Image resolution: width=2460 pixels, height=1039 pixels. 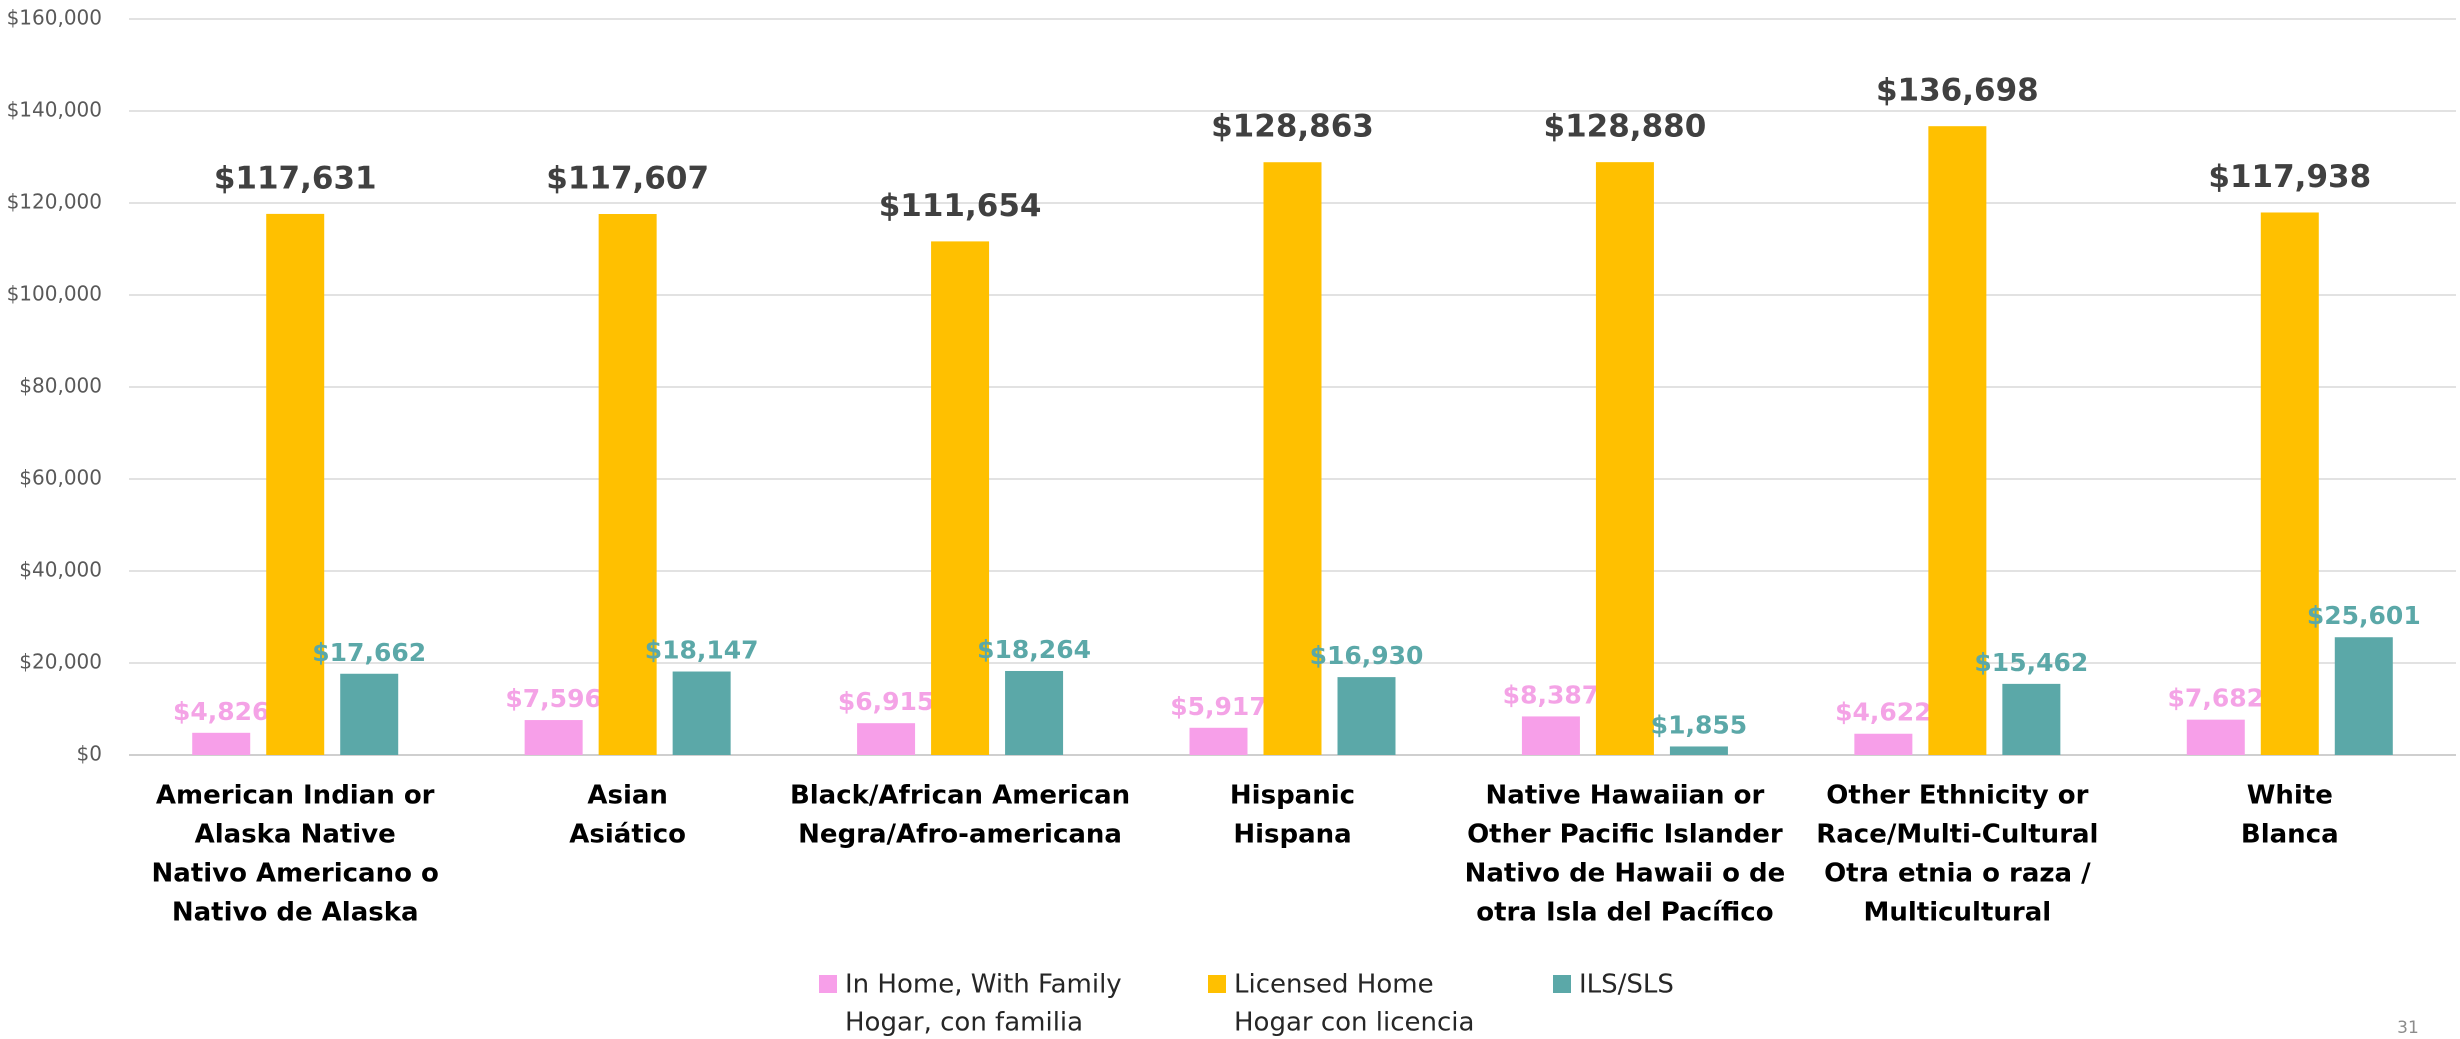 What do you see at coordinates (1551, 694) in the screenshot?
I see `data-label: $8,387` at bounding box center [1551, 694].